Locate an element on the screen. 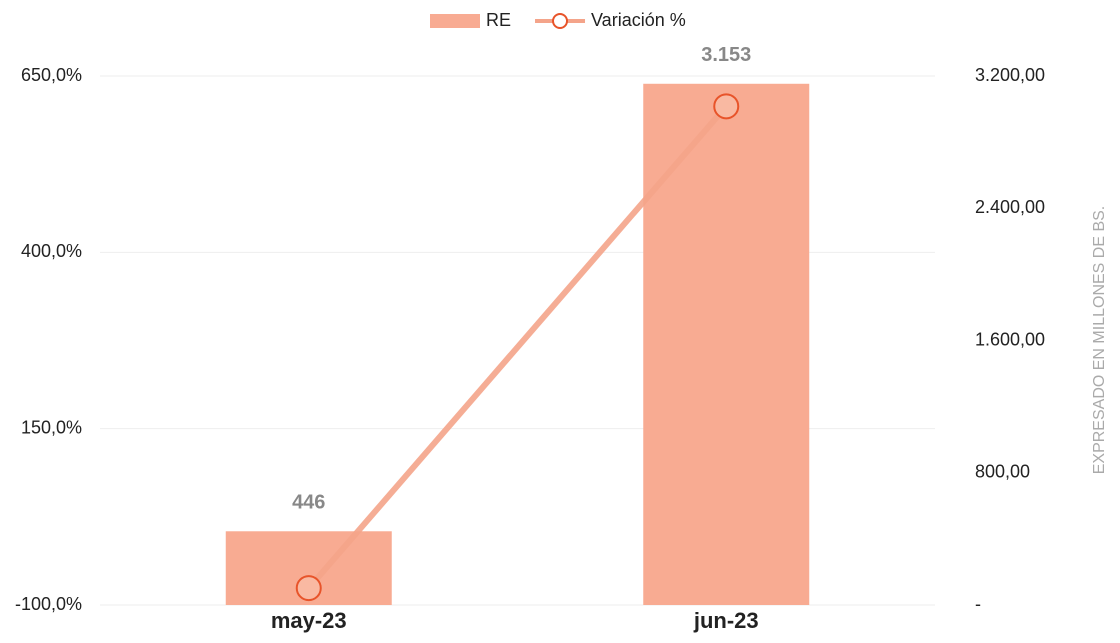 This screenshot has height=643, width=1120. y-tick-label: 400,0% is located at coordinates (51, 251).